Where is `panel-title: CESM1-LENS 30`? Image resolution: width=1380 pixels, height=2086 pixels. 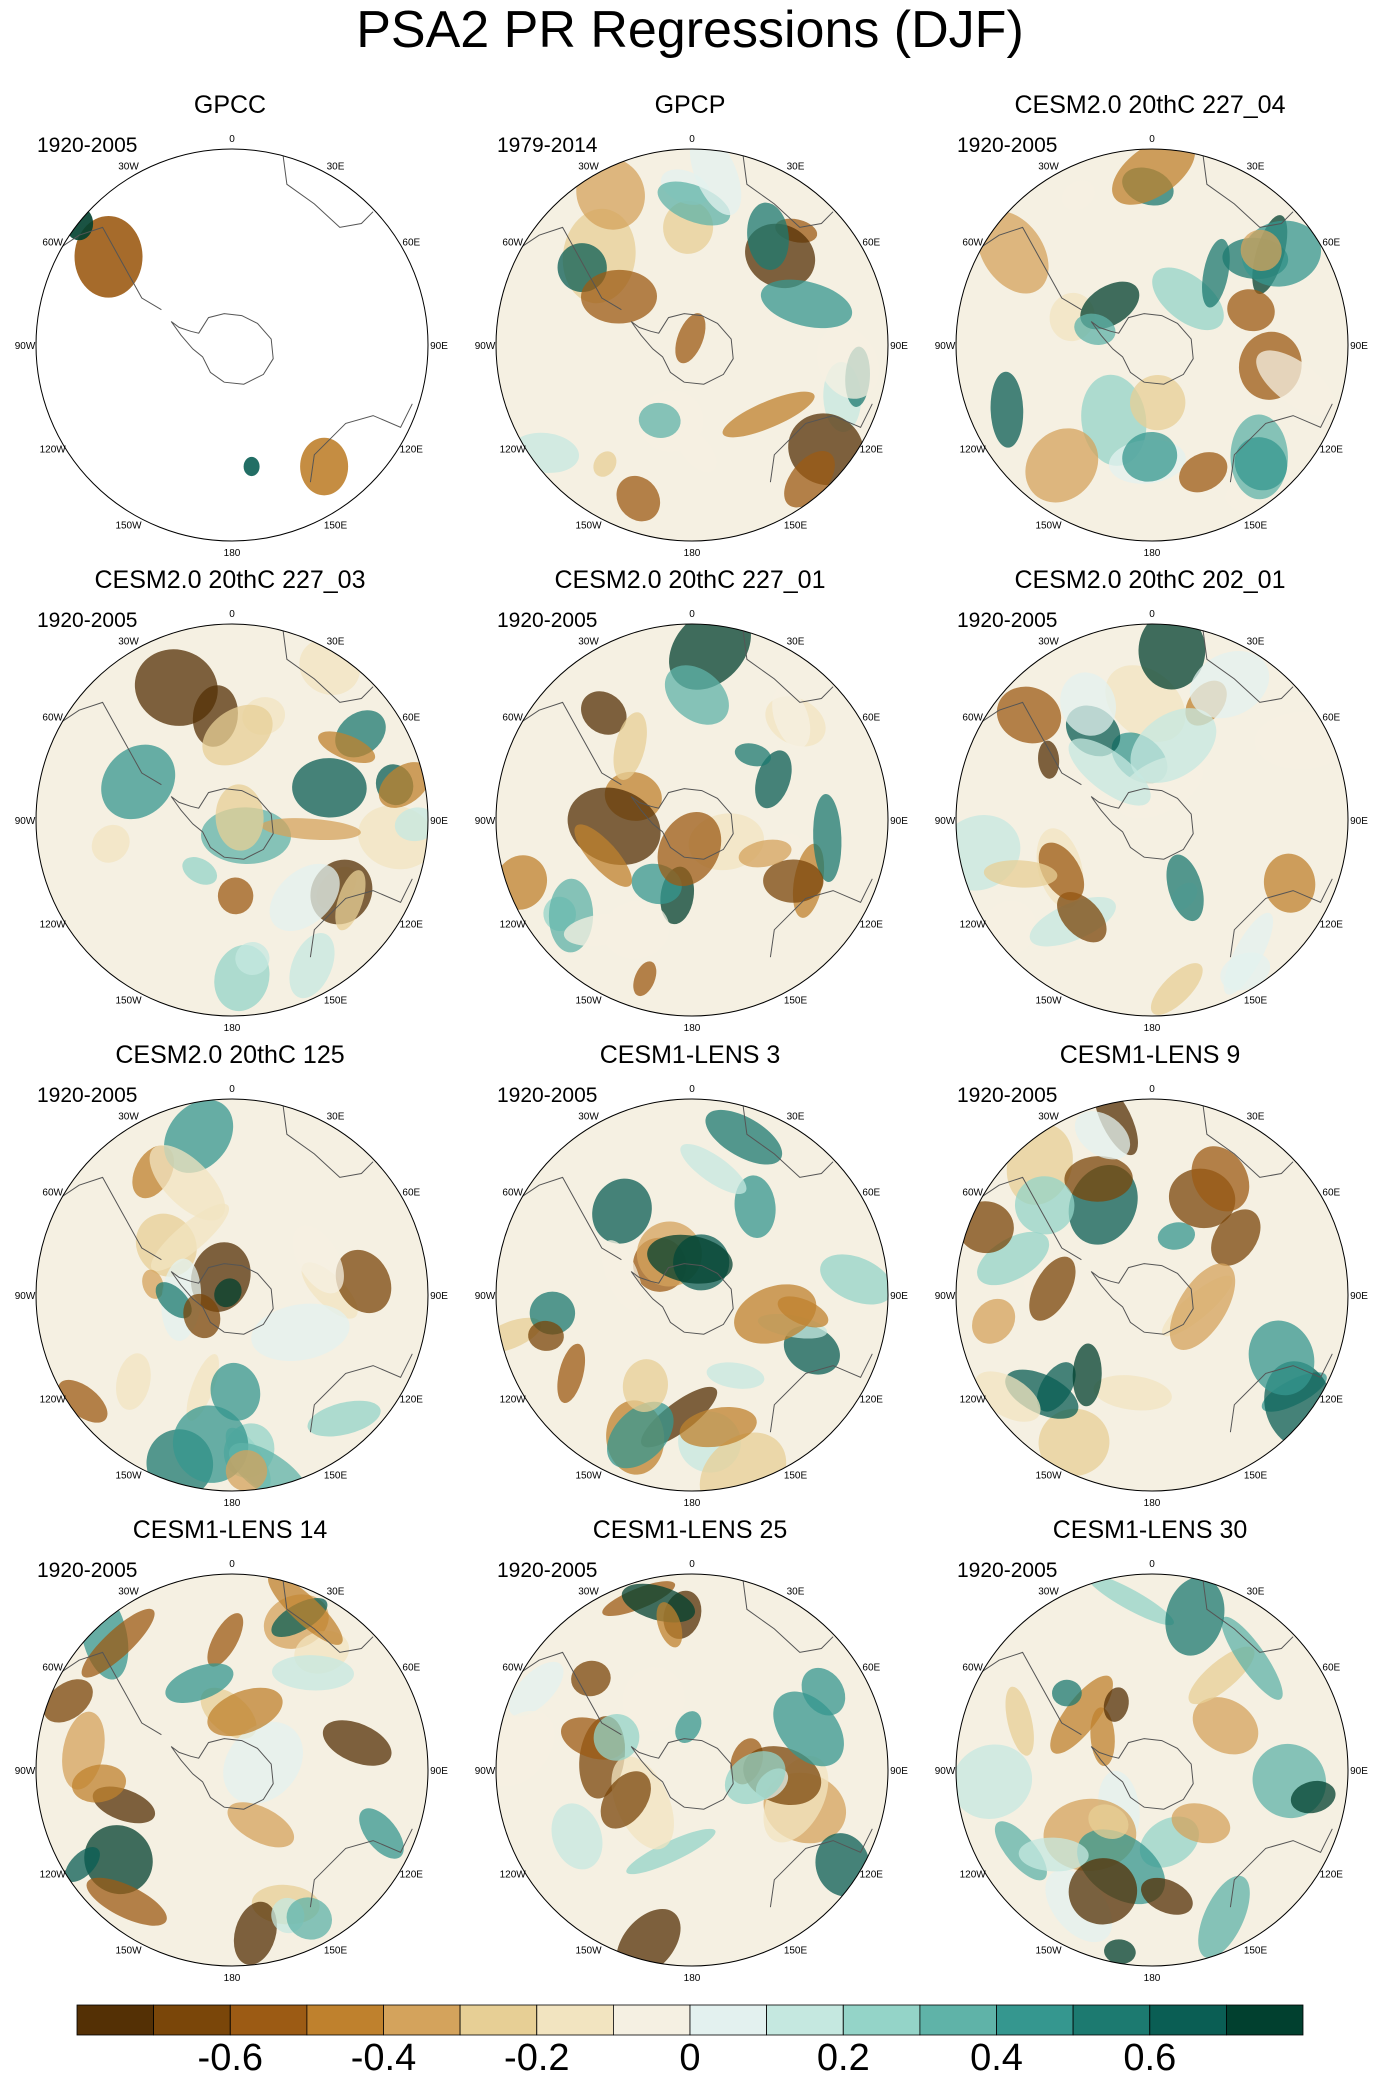
panel-title: CESM1-LENS 30 is located at coordinates (1150, 1530).